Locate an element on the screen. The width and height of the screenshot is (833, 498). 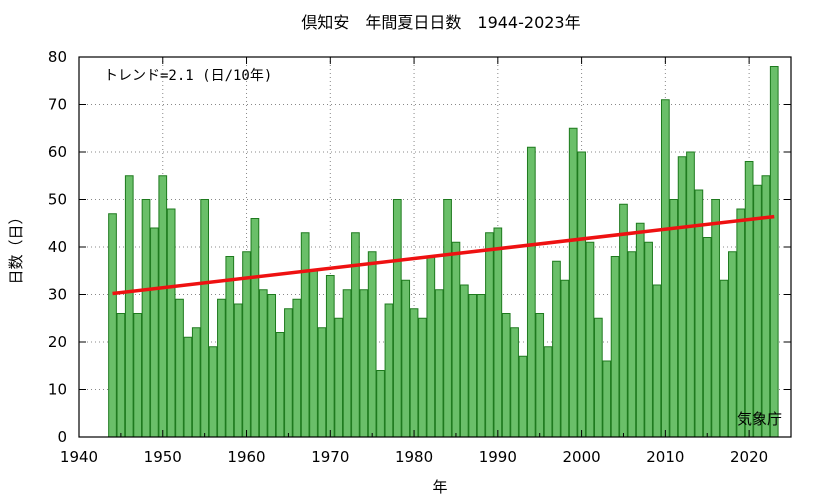
bar-1995 is located at coordinates (540, 375).